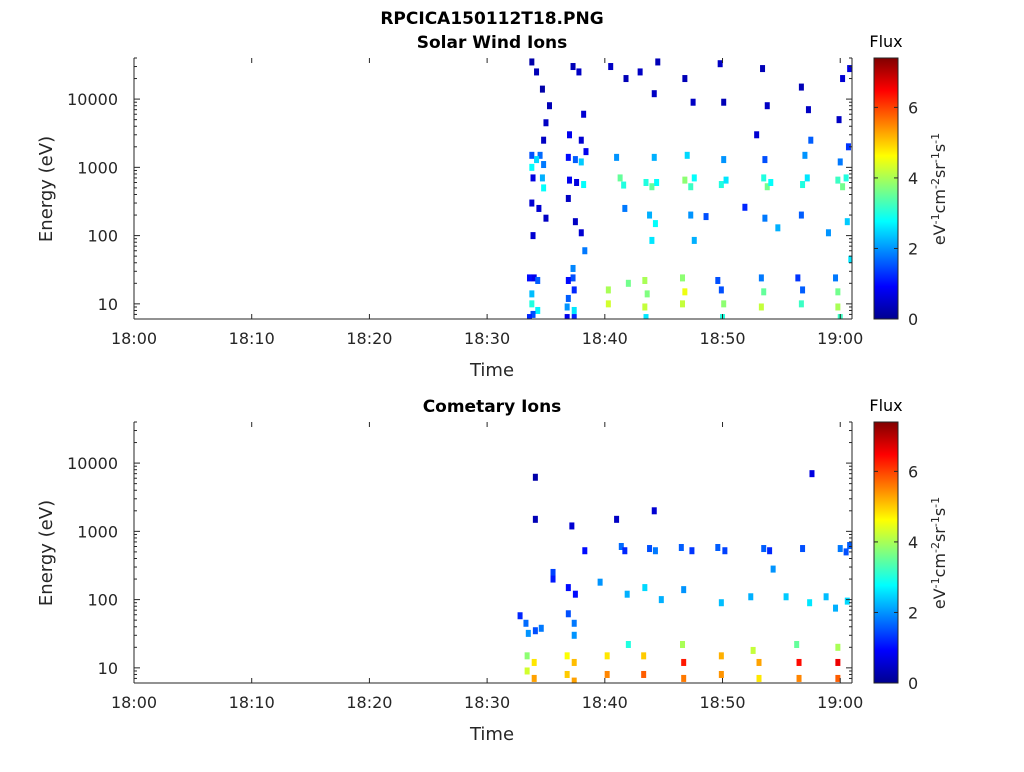 The image size is (1024, 772). What do you see at coordinates (913, 178) in the screenshot?
I see `colorbar-tick-label: 4` at bounding box center [913, 178].